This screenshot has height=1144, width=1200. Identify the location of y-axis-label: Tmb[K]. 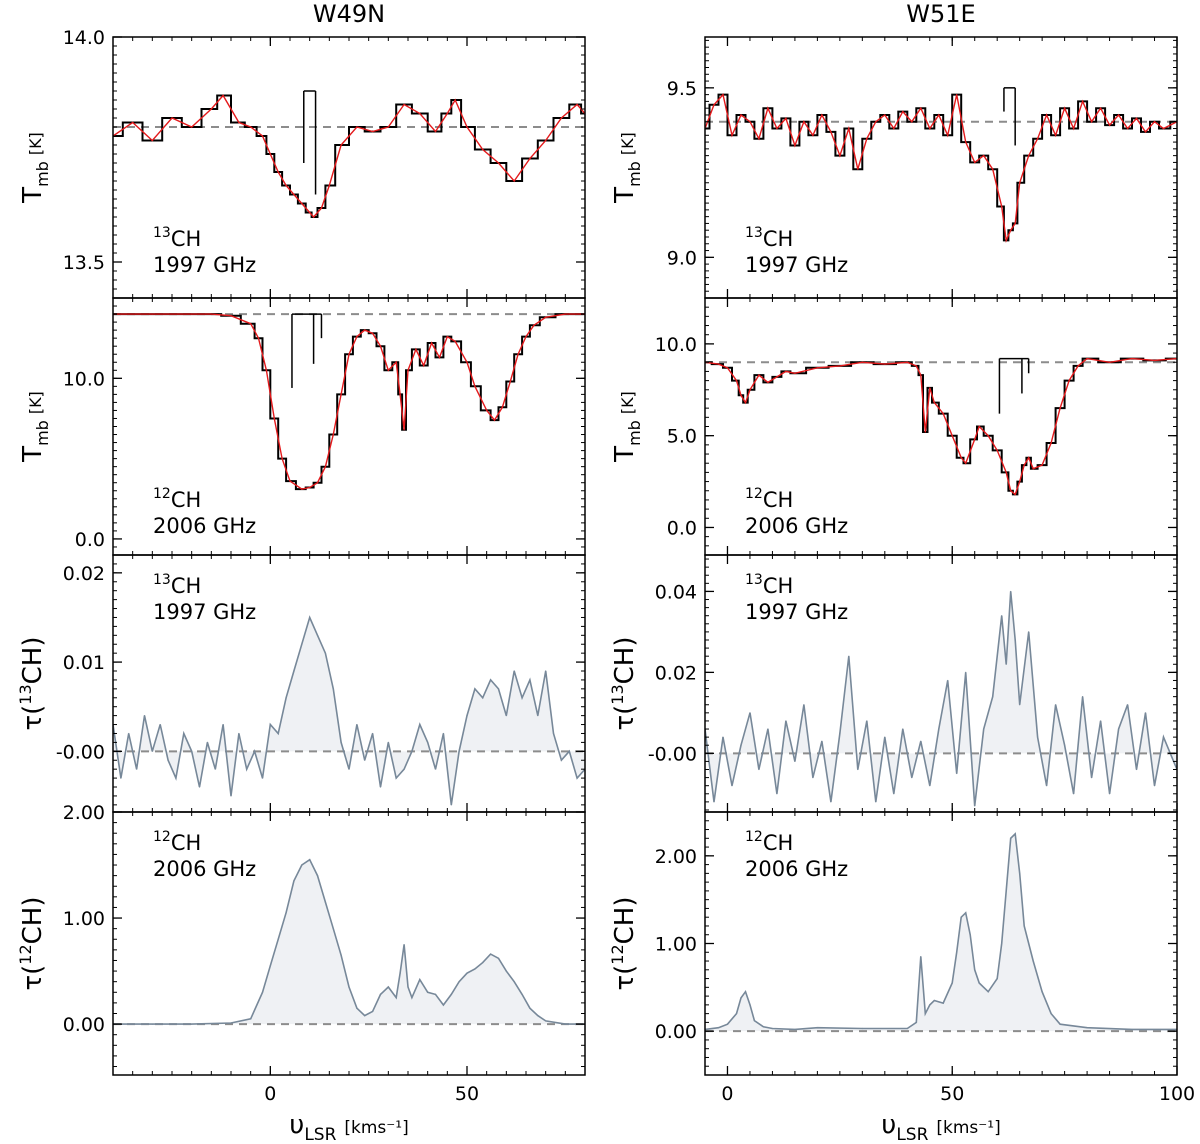
(627, 168).